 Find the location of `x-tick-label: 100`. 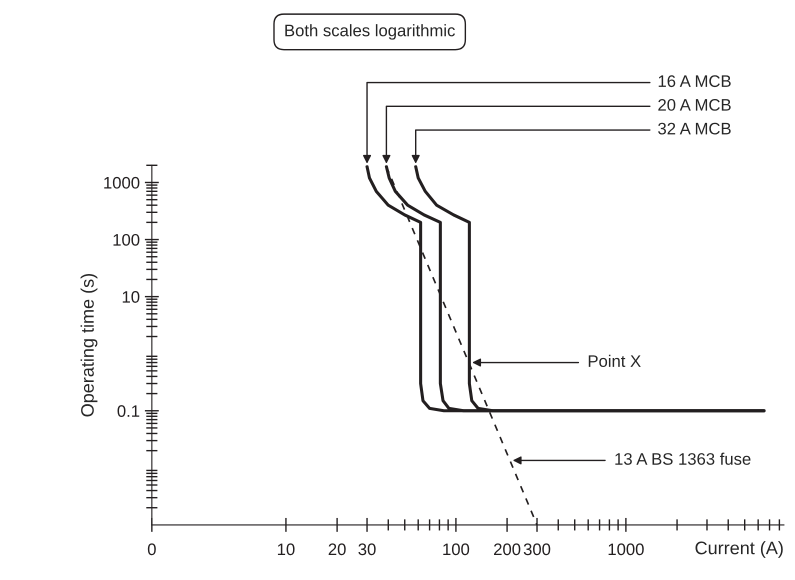

x-tick-label: 100 is located at coordinates (456, 549).